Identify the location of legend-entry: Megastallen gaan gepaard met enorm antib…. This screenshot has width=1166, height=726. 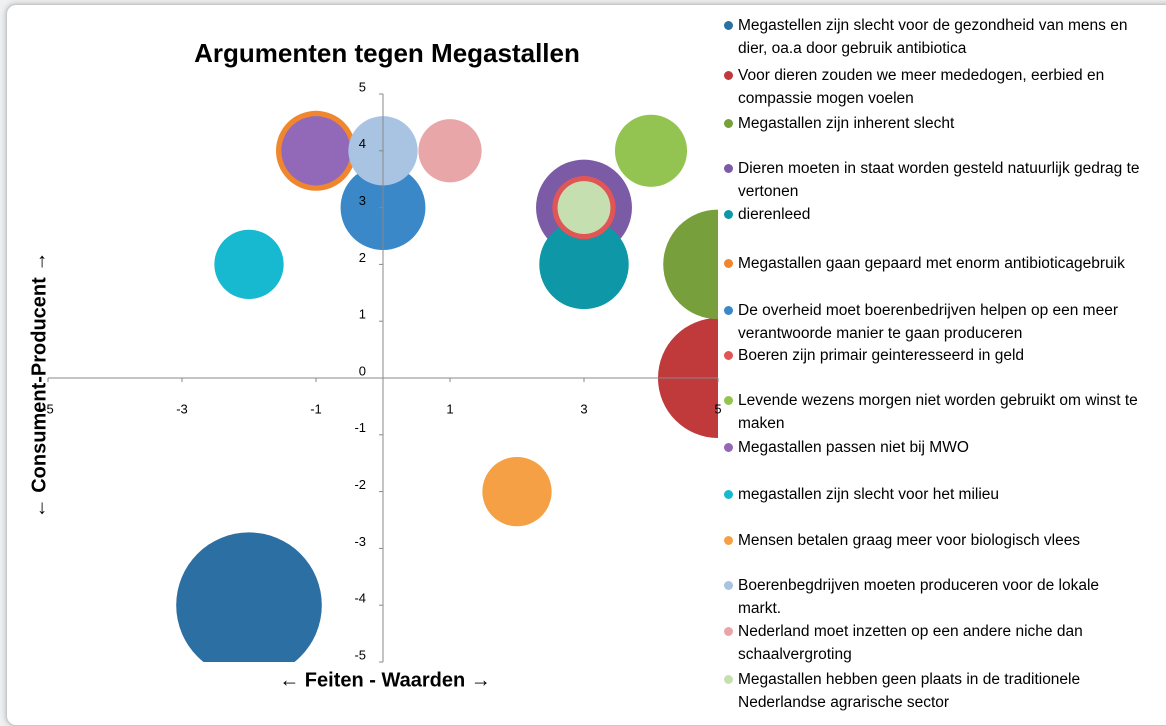
(932, 263).